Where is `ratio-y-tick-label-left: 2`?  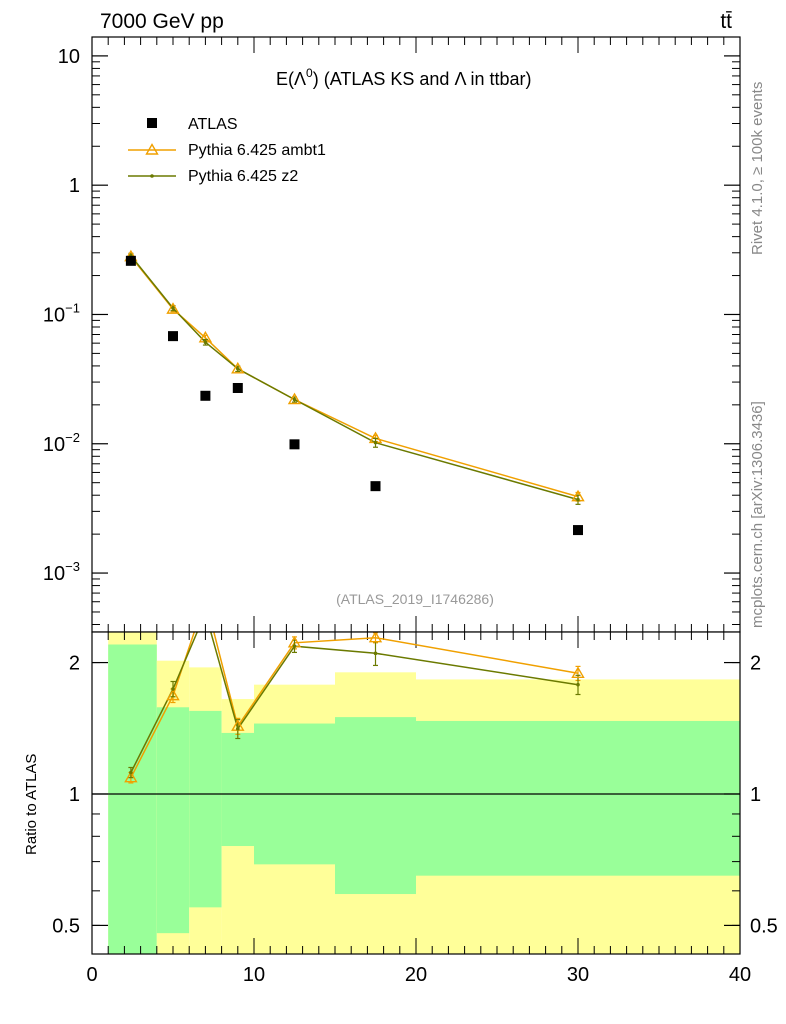
ratio-y-tick-label-left: 2 is located at coordinates (74, 664).